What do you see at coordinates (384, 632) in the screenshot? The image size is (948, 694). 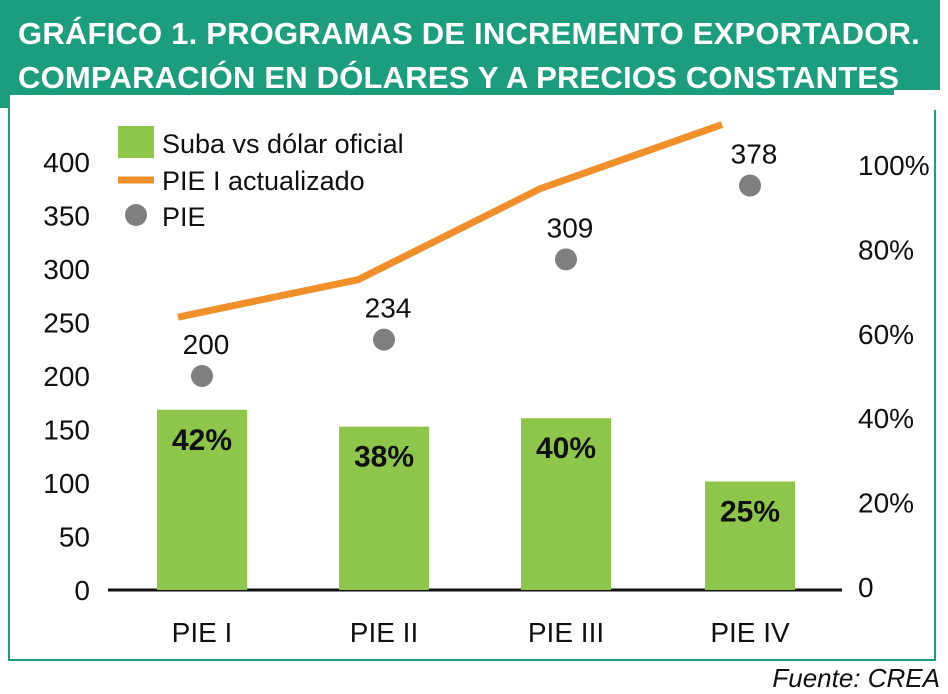 I see `x-tick-label: PIE II` at bounding box center [384, 632].